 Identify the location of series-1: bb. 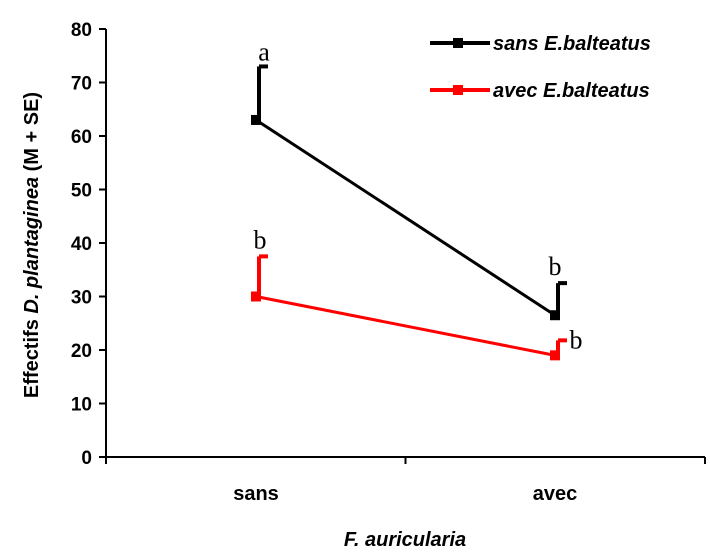
(417, 293).